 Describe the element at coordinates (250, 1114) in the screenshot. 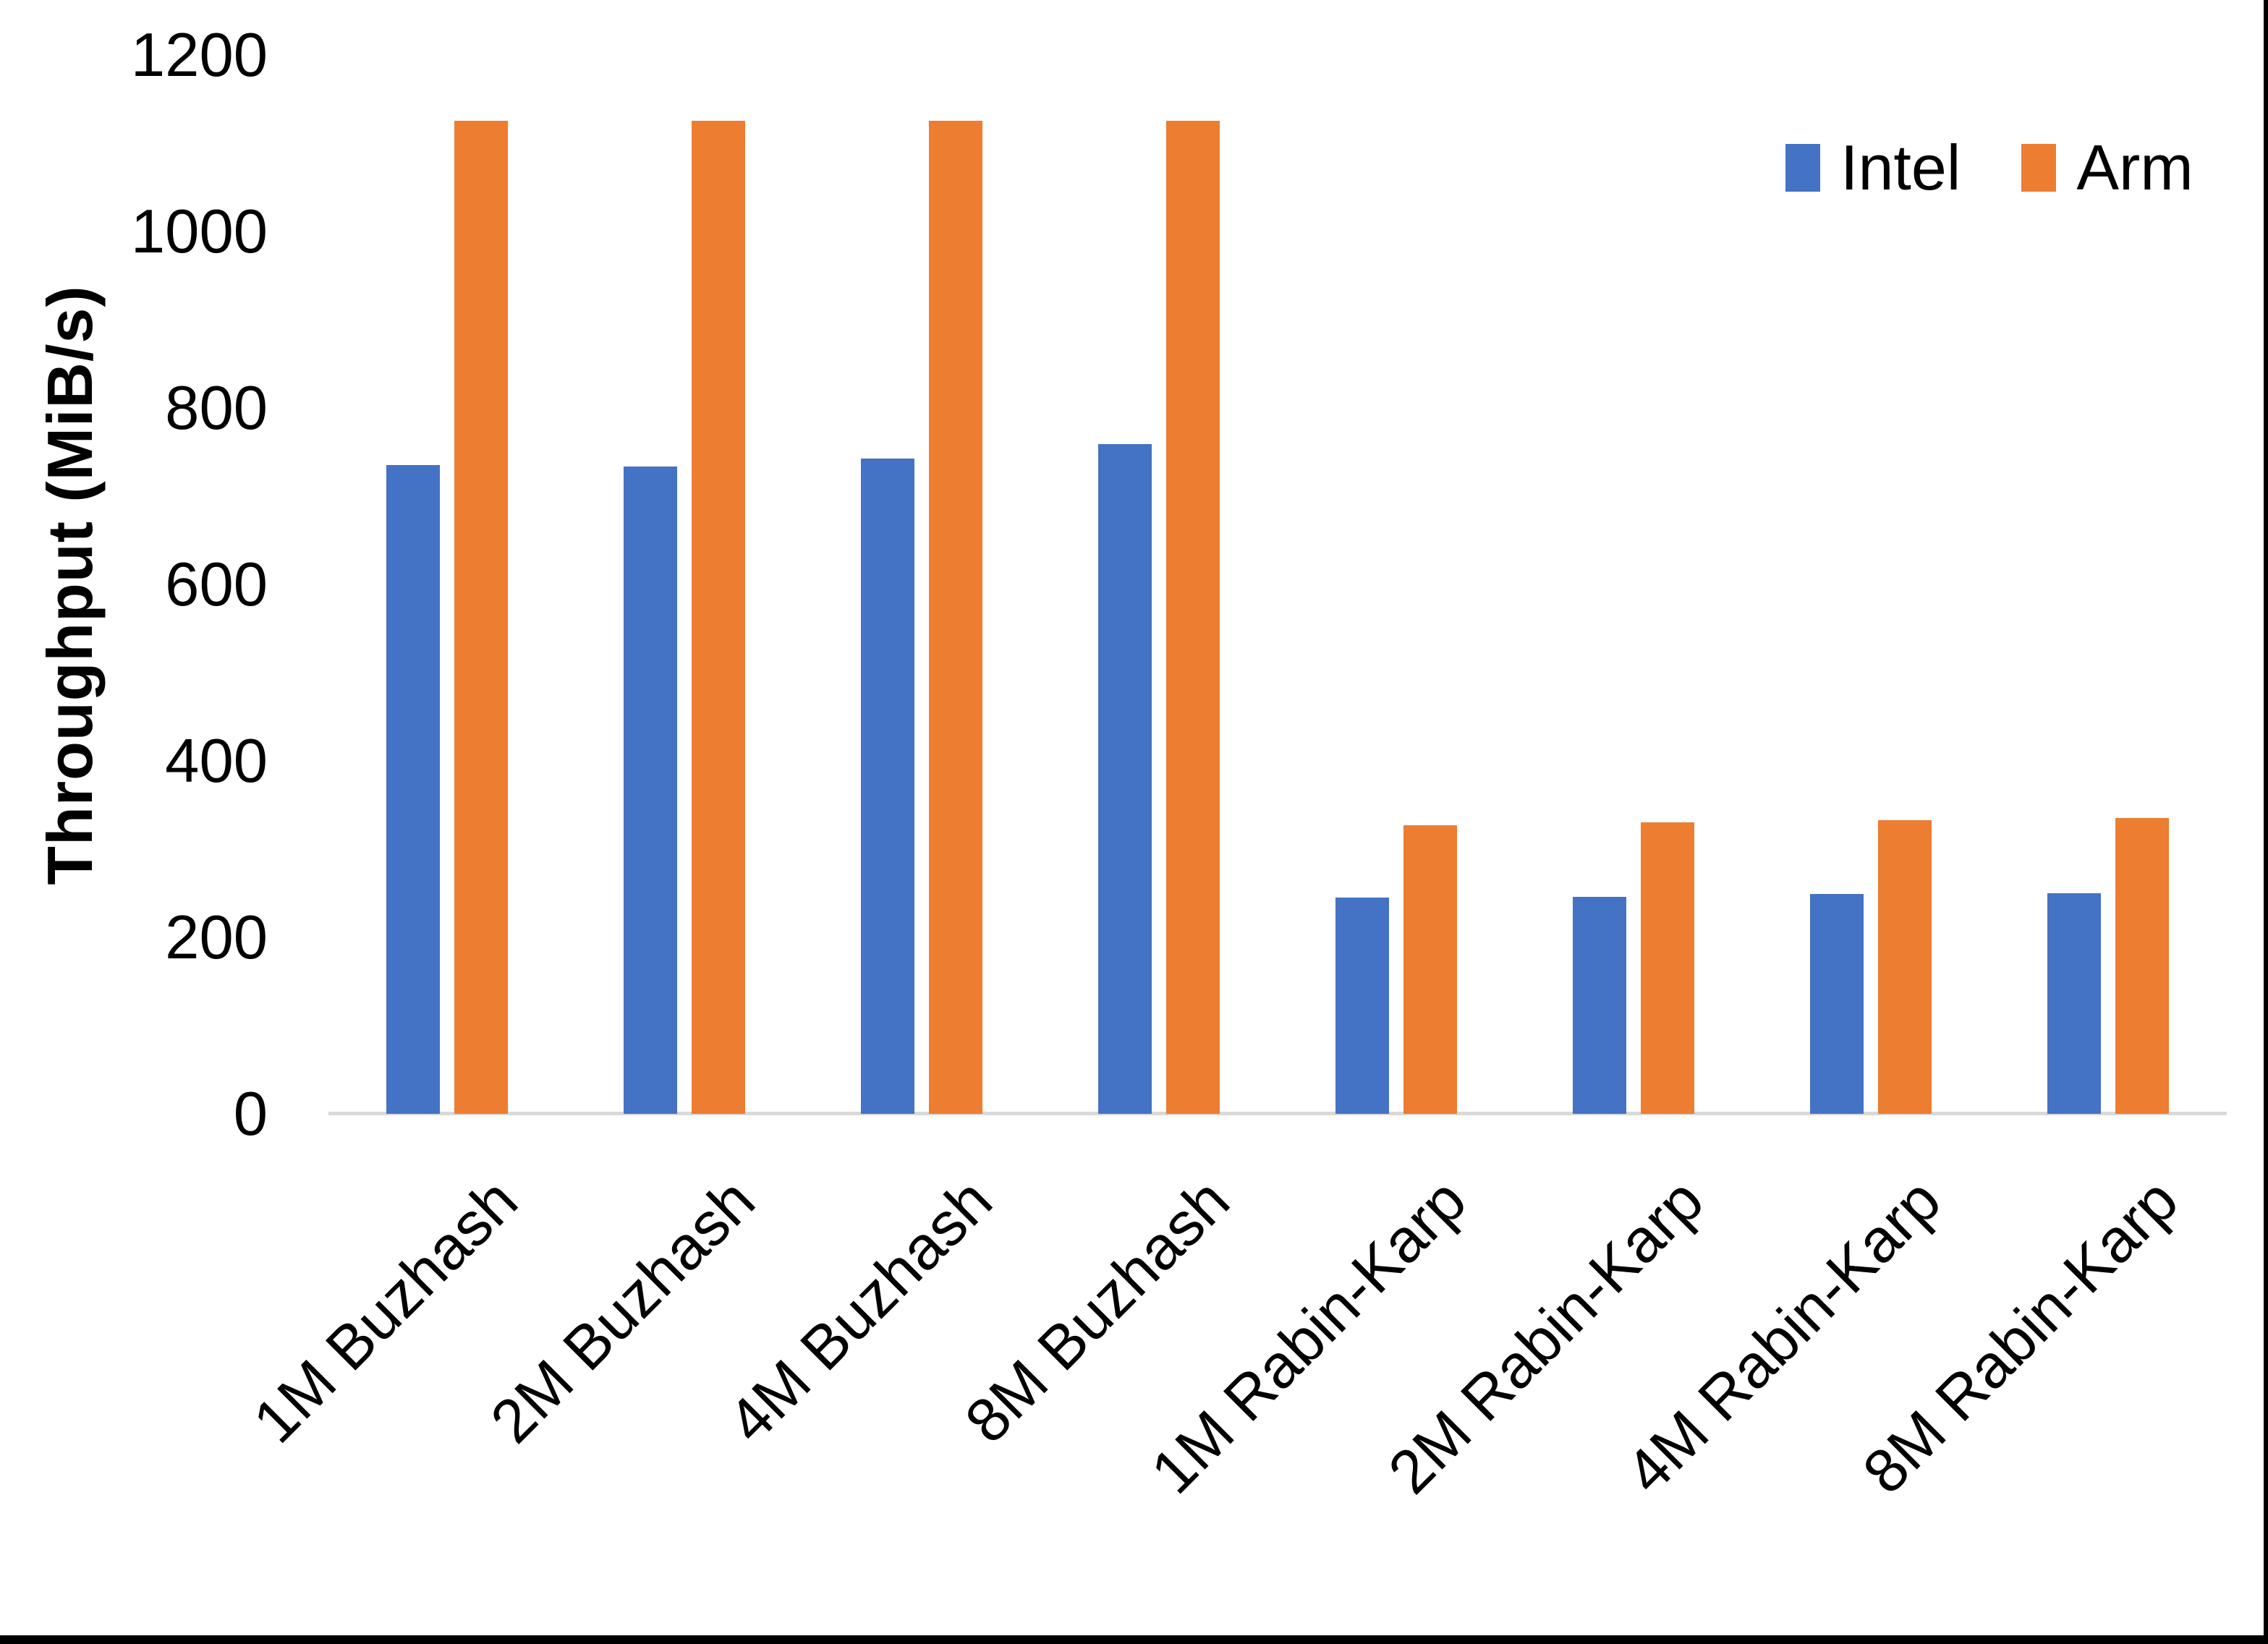

I see `y-tick-label-0: 0` at that location.